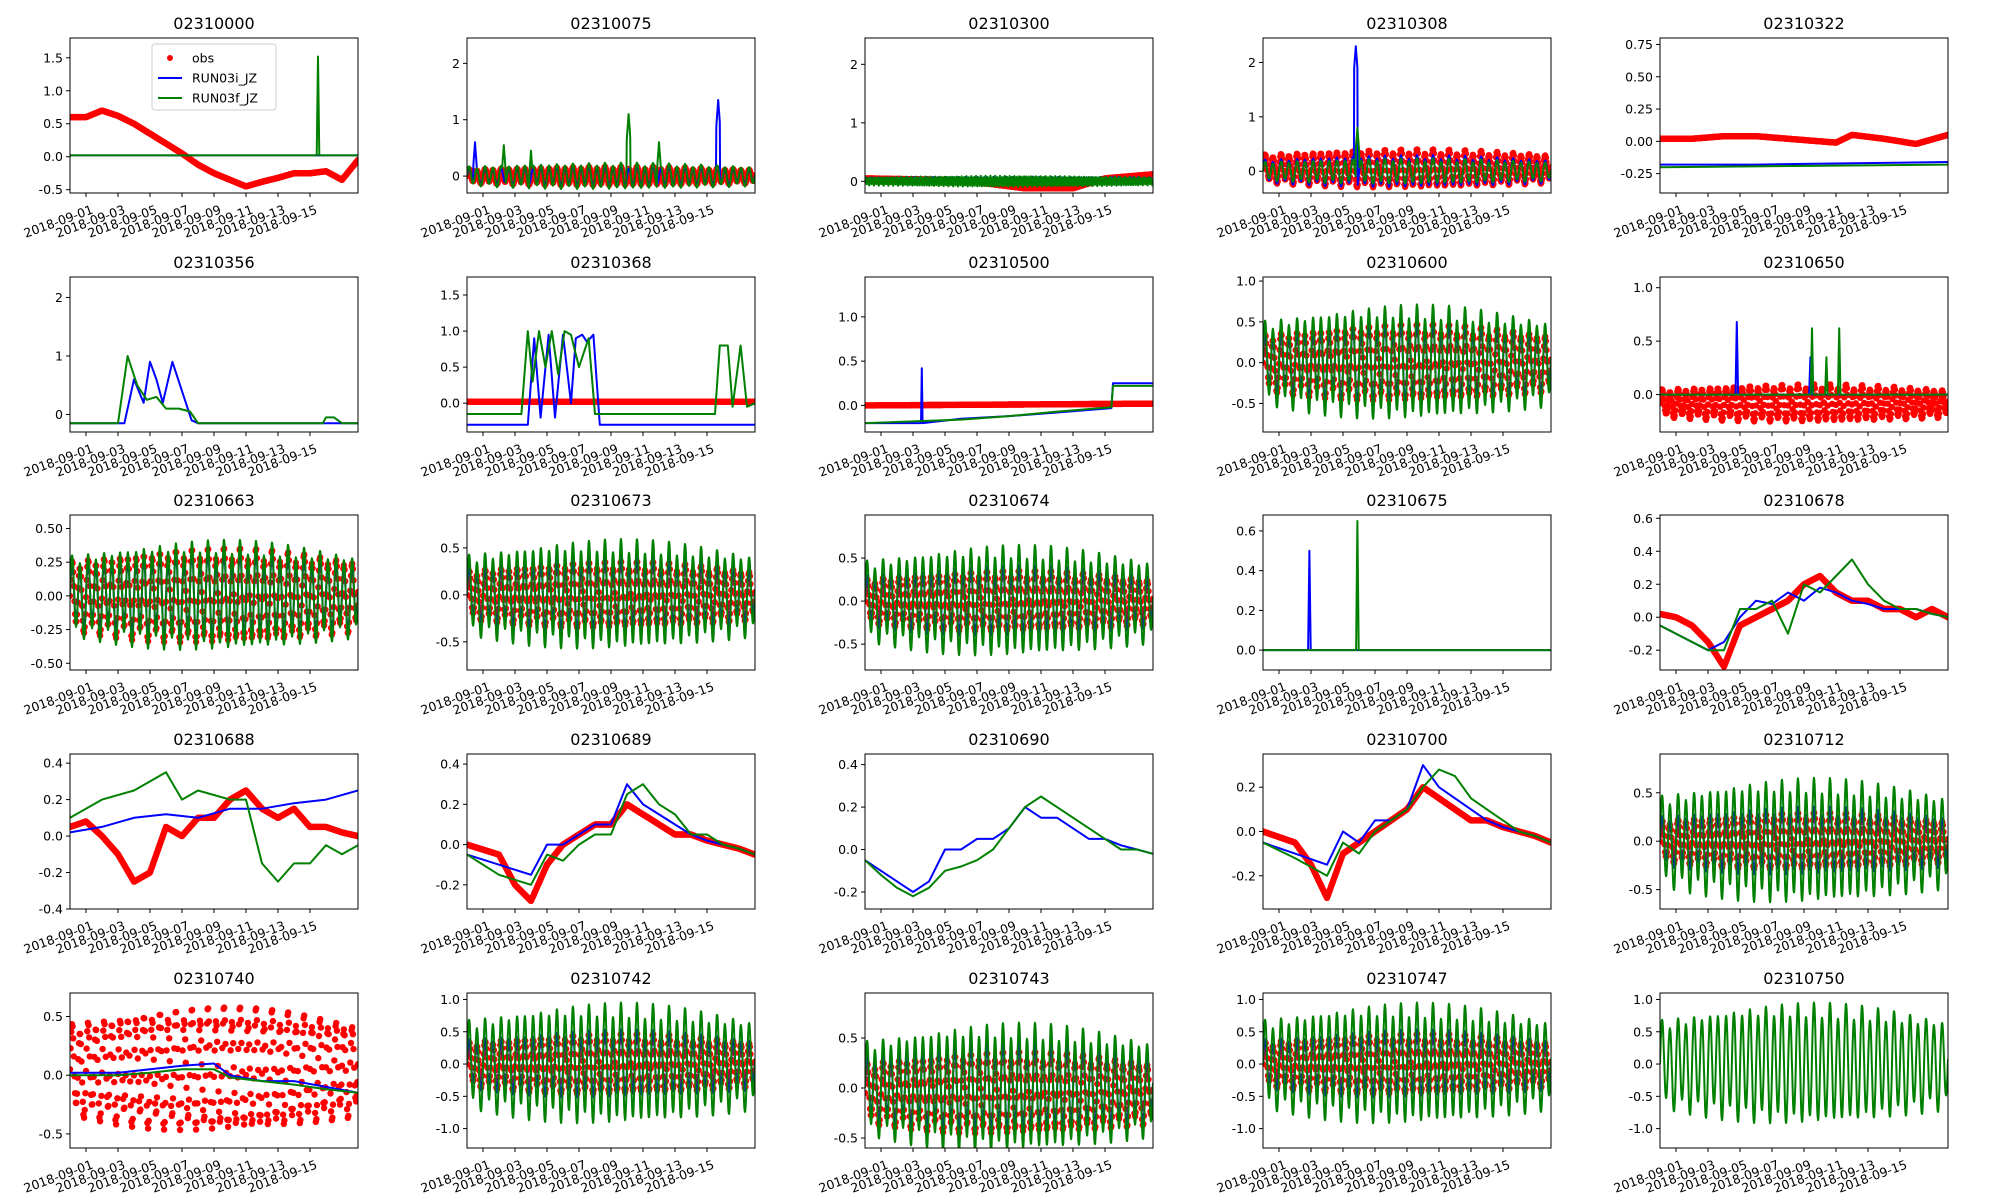 The width and height of the screenshot is (2000, 1204). What do you see at coordinates (213, 23) in the screenshot?
I see `subplot-title: 02310000` at bounding box center [213, 23].